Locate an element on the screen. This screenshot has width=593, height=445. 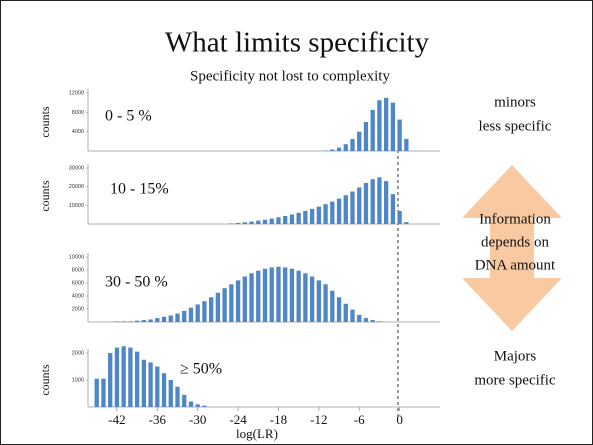
y-tick-label: 10000 is located at coordinates (76, 257).